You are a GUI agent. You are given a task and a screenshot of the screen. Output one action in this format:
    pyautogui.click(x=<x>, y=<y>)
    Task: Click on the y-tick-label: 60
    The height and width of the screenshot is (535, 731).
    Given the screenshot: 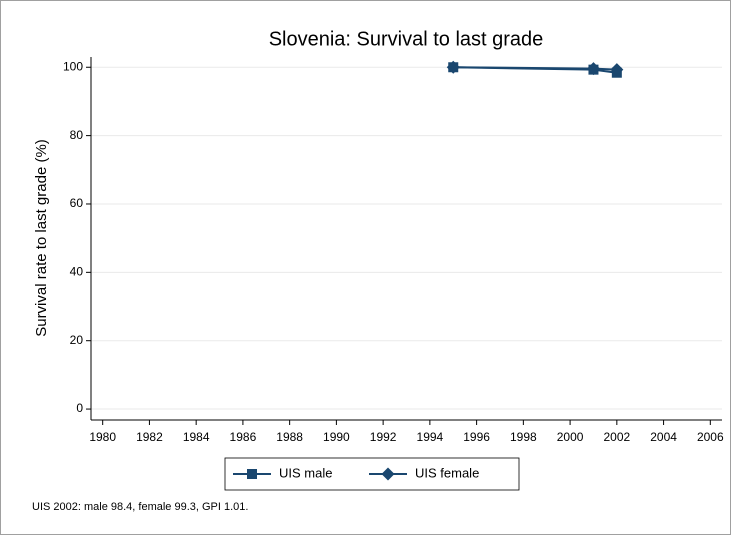 What is the action you would take?
    pyautogui.click(x=77, y=203)
    